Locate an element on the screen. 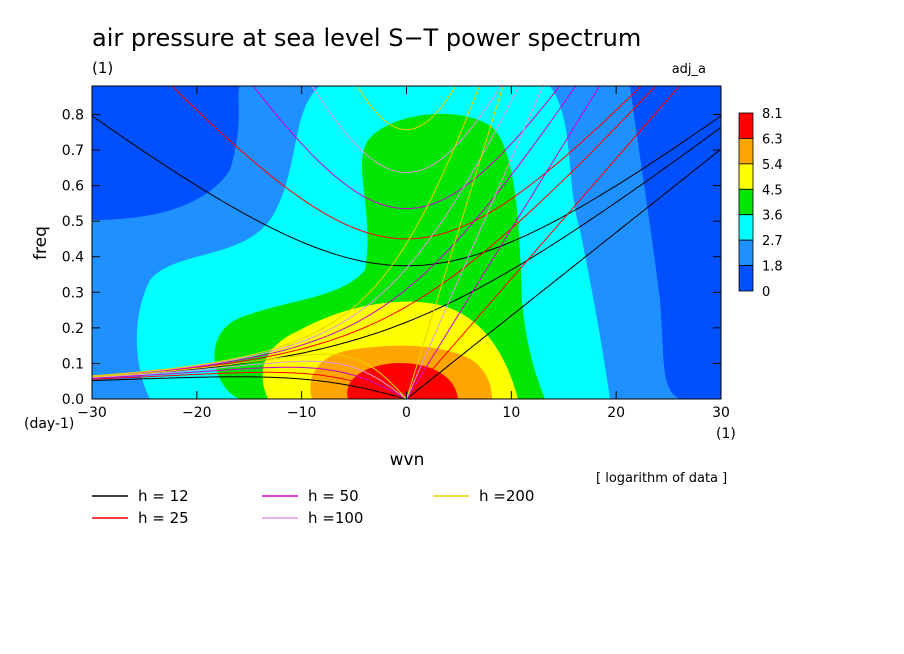 Image resolution: width=904 pixels, height=654 pixels. data-note: [ logarithm of data ] is located at coordinates (661, 478).